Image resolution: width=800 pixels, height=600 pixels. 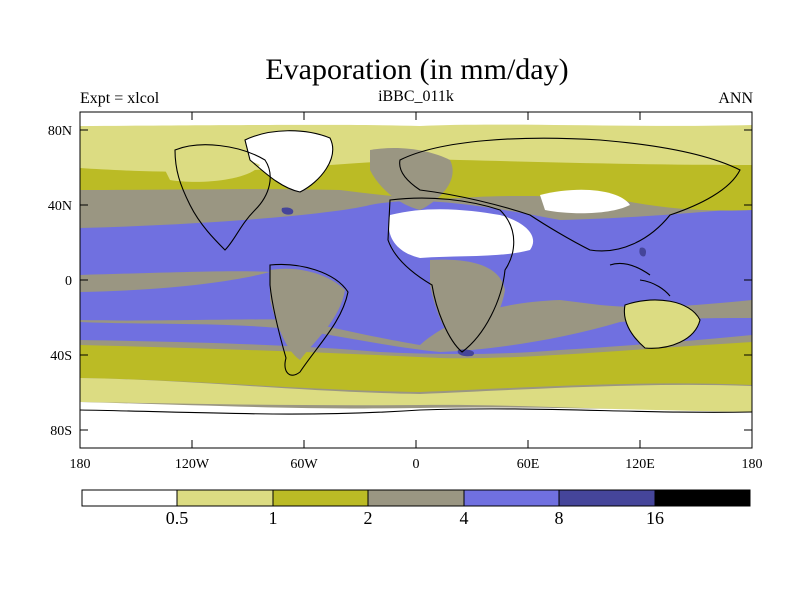 I want to click on lon-label-180w: 180, so click(x=80, y=464).